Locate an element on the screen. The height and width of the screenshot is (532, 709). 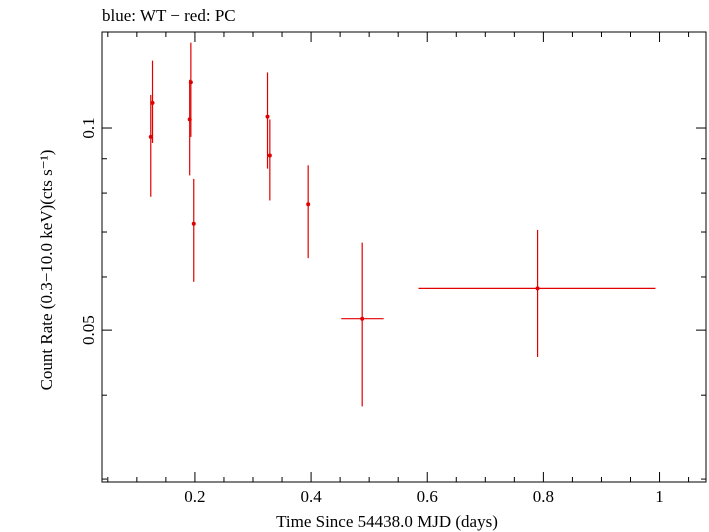
y-axis-label: Count Rate (0.3−10.0 keV)(cts s⁻¹) is located at coordinates (46, 270).